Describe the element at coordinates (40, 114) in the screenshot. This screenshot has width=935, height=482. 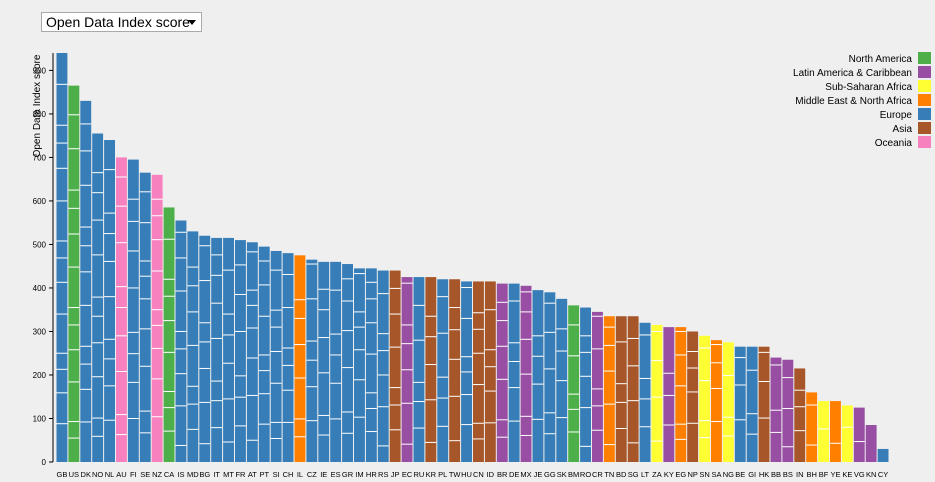
I see `y-tick-label: 800` at that location.